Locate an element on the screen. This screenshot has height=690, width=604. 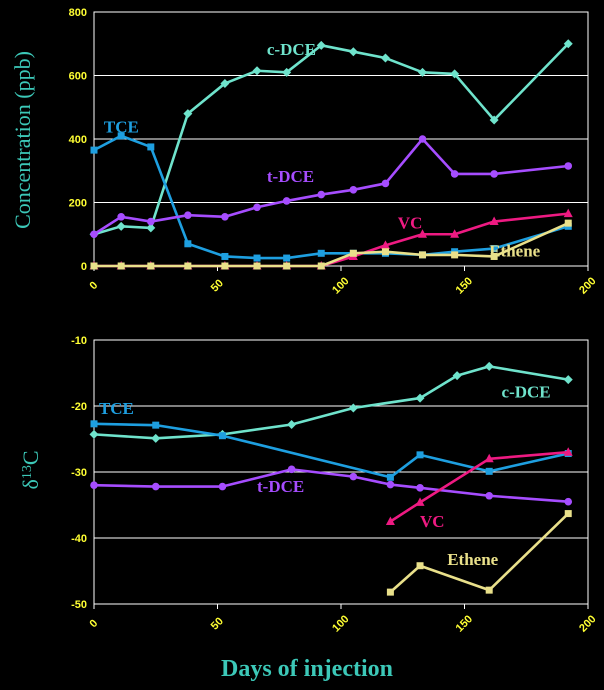
y-tick-label: -30 is located at coordinates (79, 473).